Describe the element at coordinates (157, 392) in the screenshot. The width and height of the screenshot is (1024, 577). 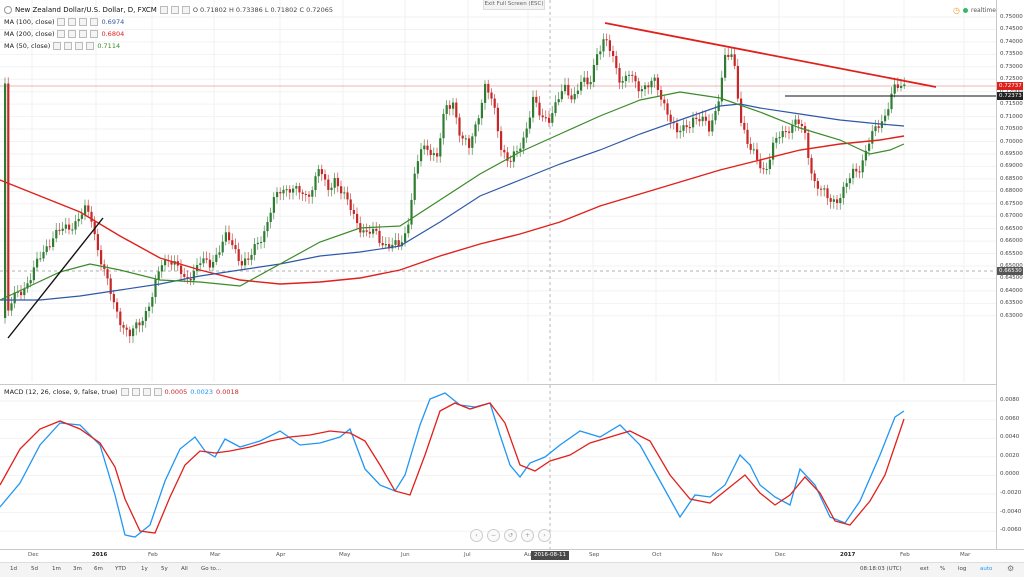
I see `macd-more-icon` at that location.